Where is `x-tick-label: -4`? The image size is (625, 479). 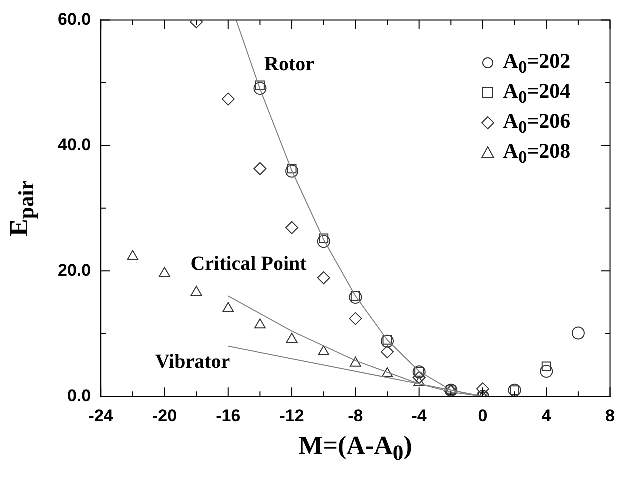
x-tick-label: -4 is located at coordinates (420, 416).